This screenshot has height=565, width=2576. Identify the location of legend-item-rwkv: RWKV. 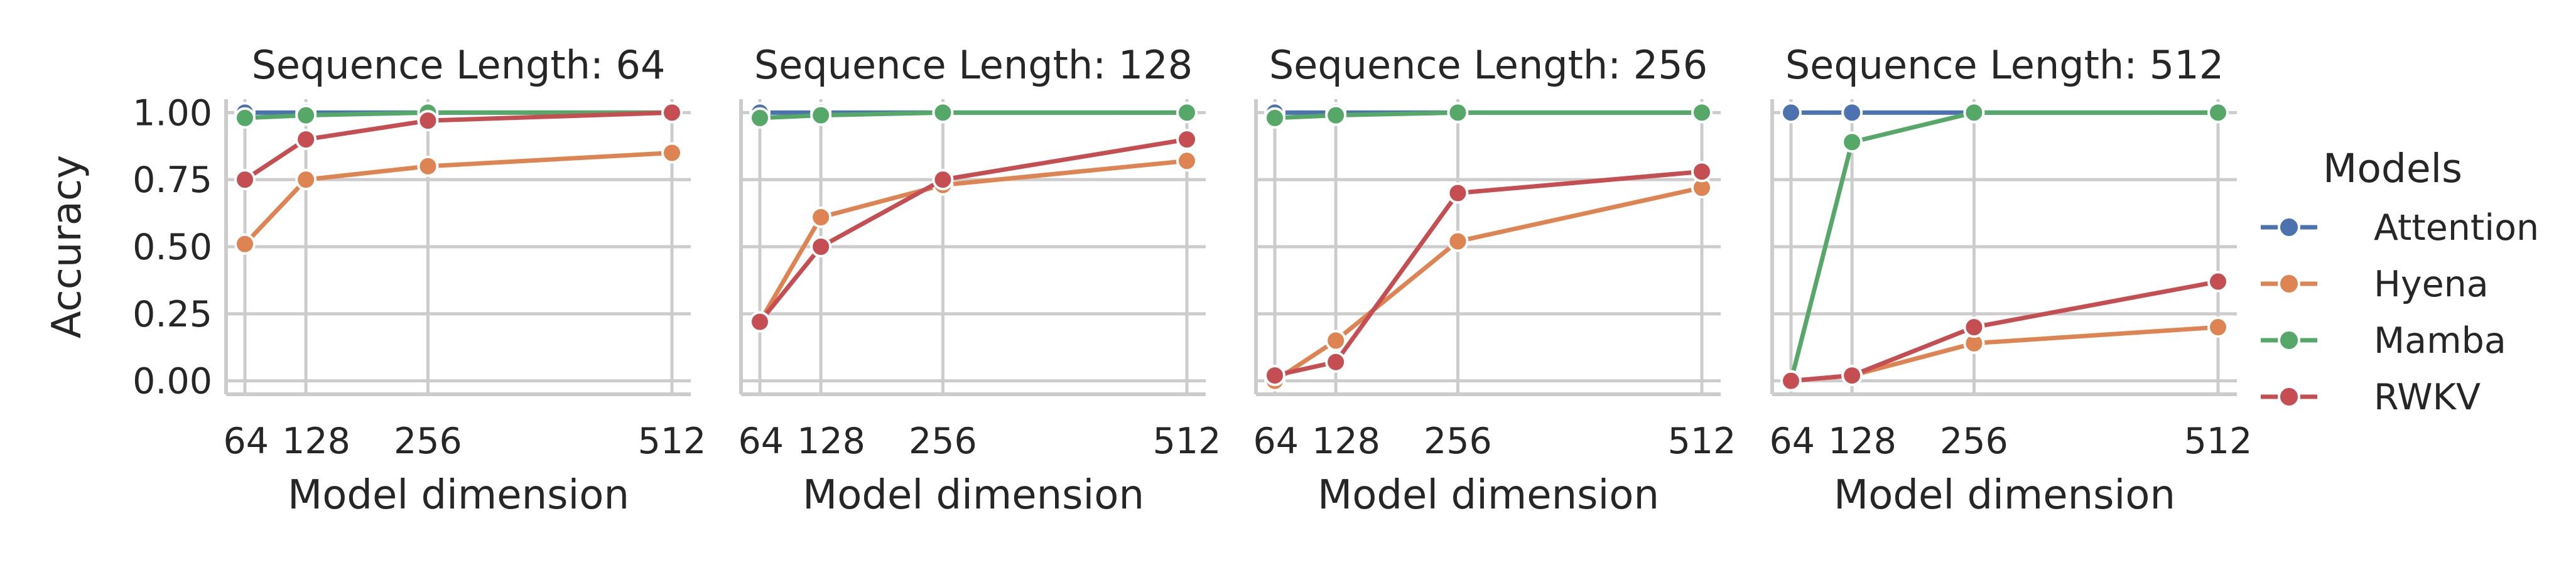
(2371, 397).